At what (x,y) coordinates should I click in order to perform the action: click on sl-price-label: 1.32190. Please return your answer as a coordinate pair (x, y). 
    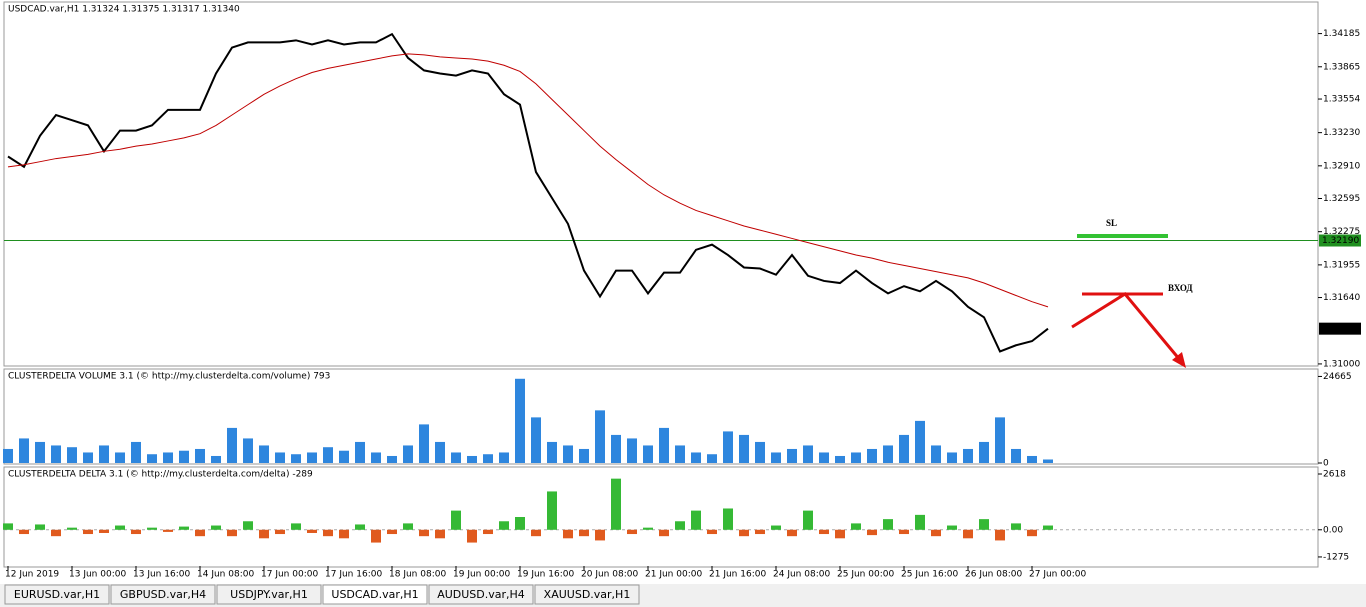
    Looking at the image, I should click on (1340, 241).